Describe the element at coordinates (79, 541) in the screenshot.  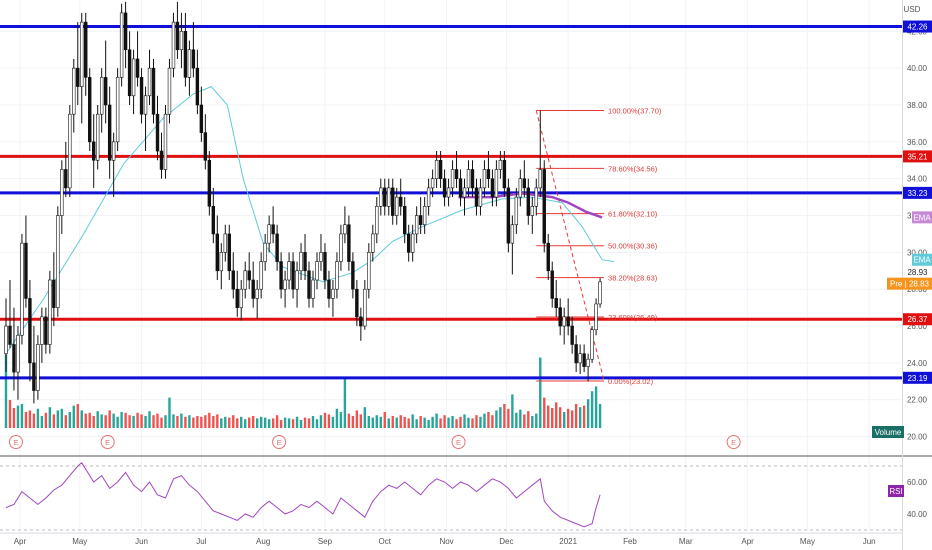
I see `time-tick-label: May` at that location.